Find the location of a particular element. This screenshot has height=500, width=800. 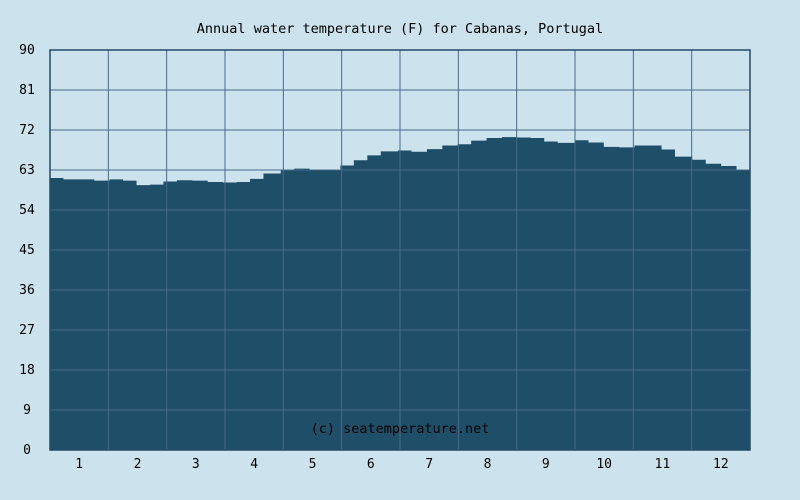

x-tick-label: 2 is located at coordinates (138, 464).